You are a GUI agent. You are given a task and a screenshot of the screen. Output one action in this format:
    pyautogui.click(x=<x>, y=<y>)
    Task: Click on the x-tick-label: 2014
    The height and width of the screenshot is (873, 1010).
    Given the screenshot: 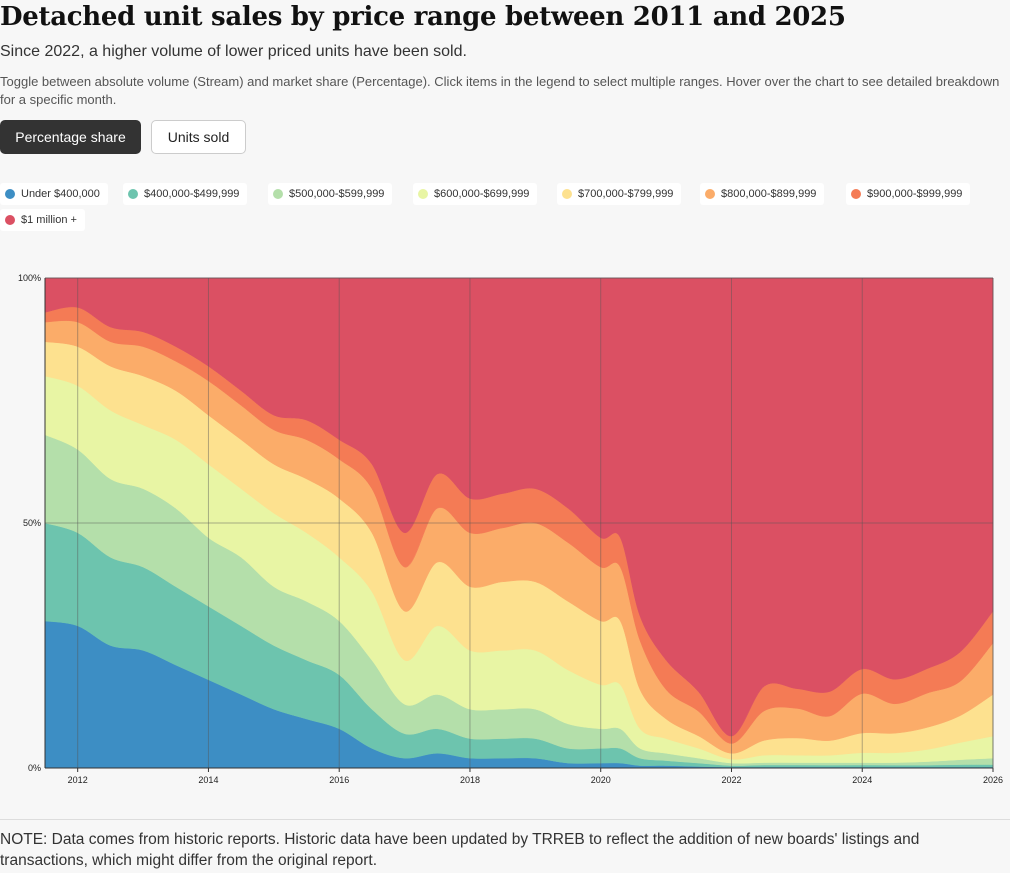 What is the action you would take?
    pyautogui.click(x=208, y=779)
    